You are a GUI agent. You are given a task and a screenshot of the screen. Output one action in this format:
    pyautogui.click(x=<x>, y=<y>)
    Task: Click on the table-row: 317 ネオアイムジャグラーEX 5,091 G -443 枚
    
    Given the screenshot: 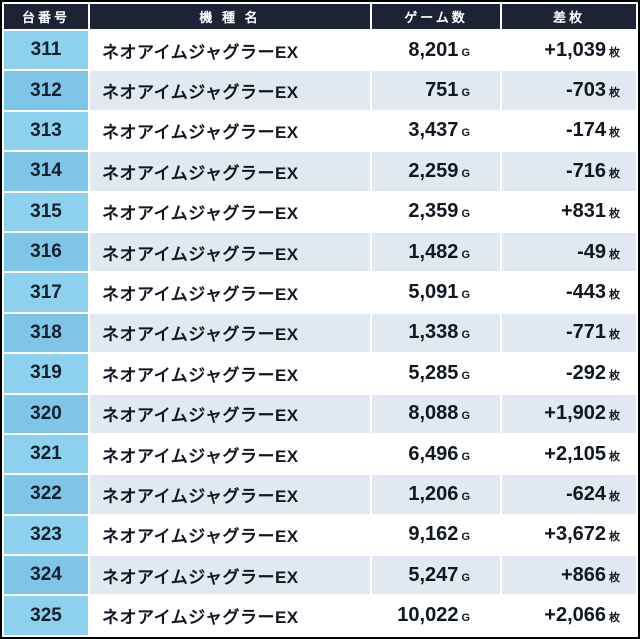 What is the action you would take?
    pyautogui.click(x=320, y=292)
    